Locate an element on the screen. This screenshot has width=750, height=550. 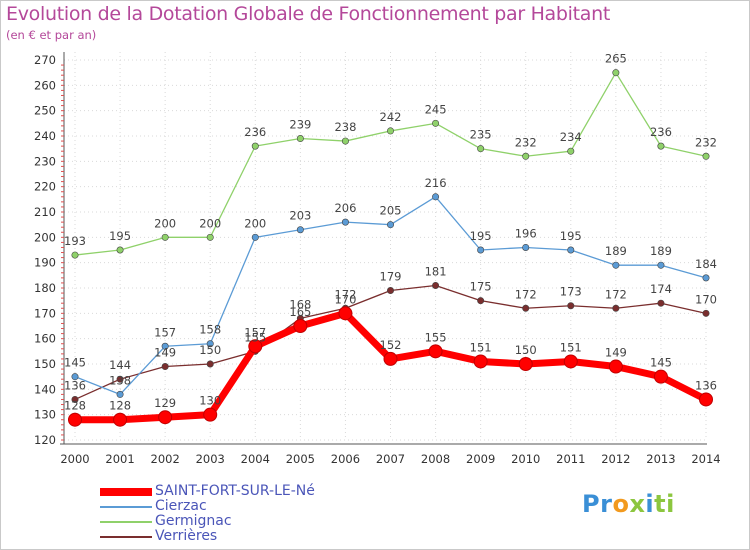
data-label: 245 is located at coordinates (436, 109).